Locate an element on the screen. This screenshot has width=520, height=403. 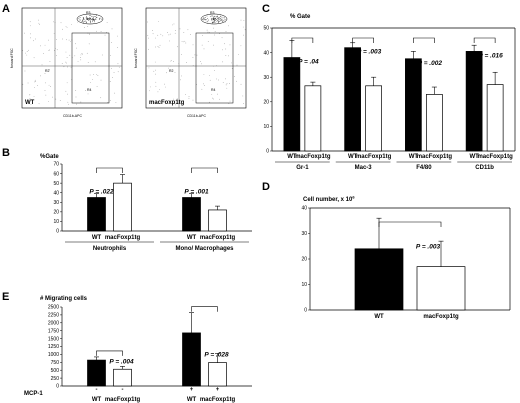
panel-letter-b: B is located at coordinates (6, 153).